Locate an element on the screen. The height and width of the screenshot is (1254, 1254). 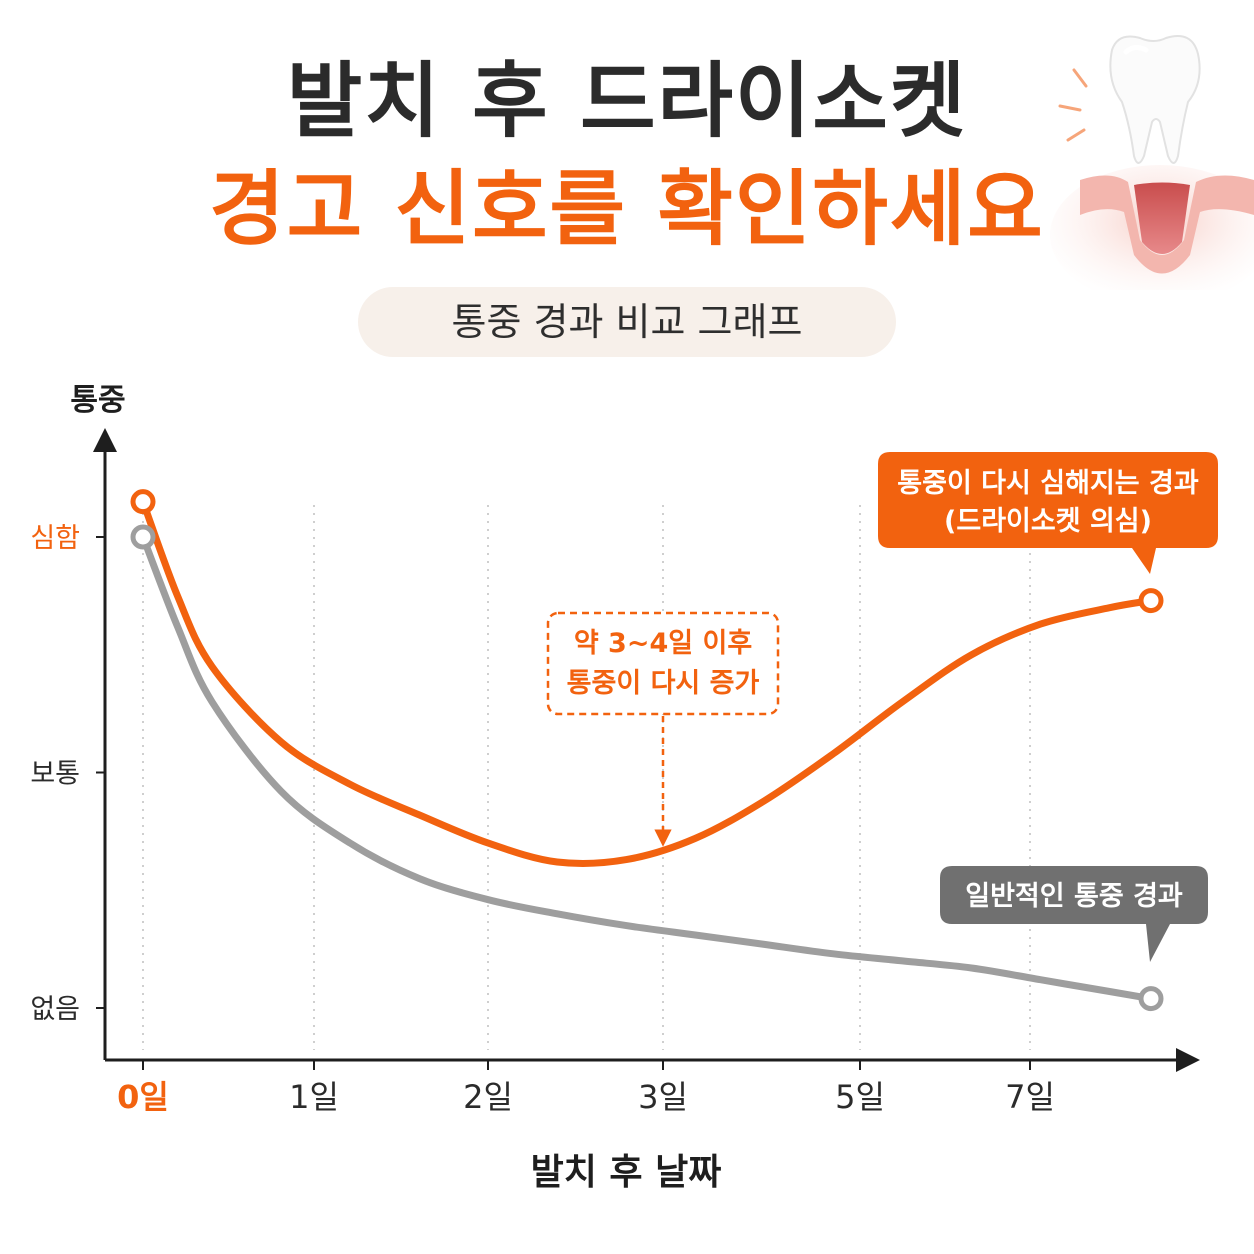
normal-callout-label: 일반적인 통중 경과 is located at coordinates (1074, 896).